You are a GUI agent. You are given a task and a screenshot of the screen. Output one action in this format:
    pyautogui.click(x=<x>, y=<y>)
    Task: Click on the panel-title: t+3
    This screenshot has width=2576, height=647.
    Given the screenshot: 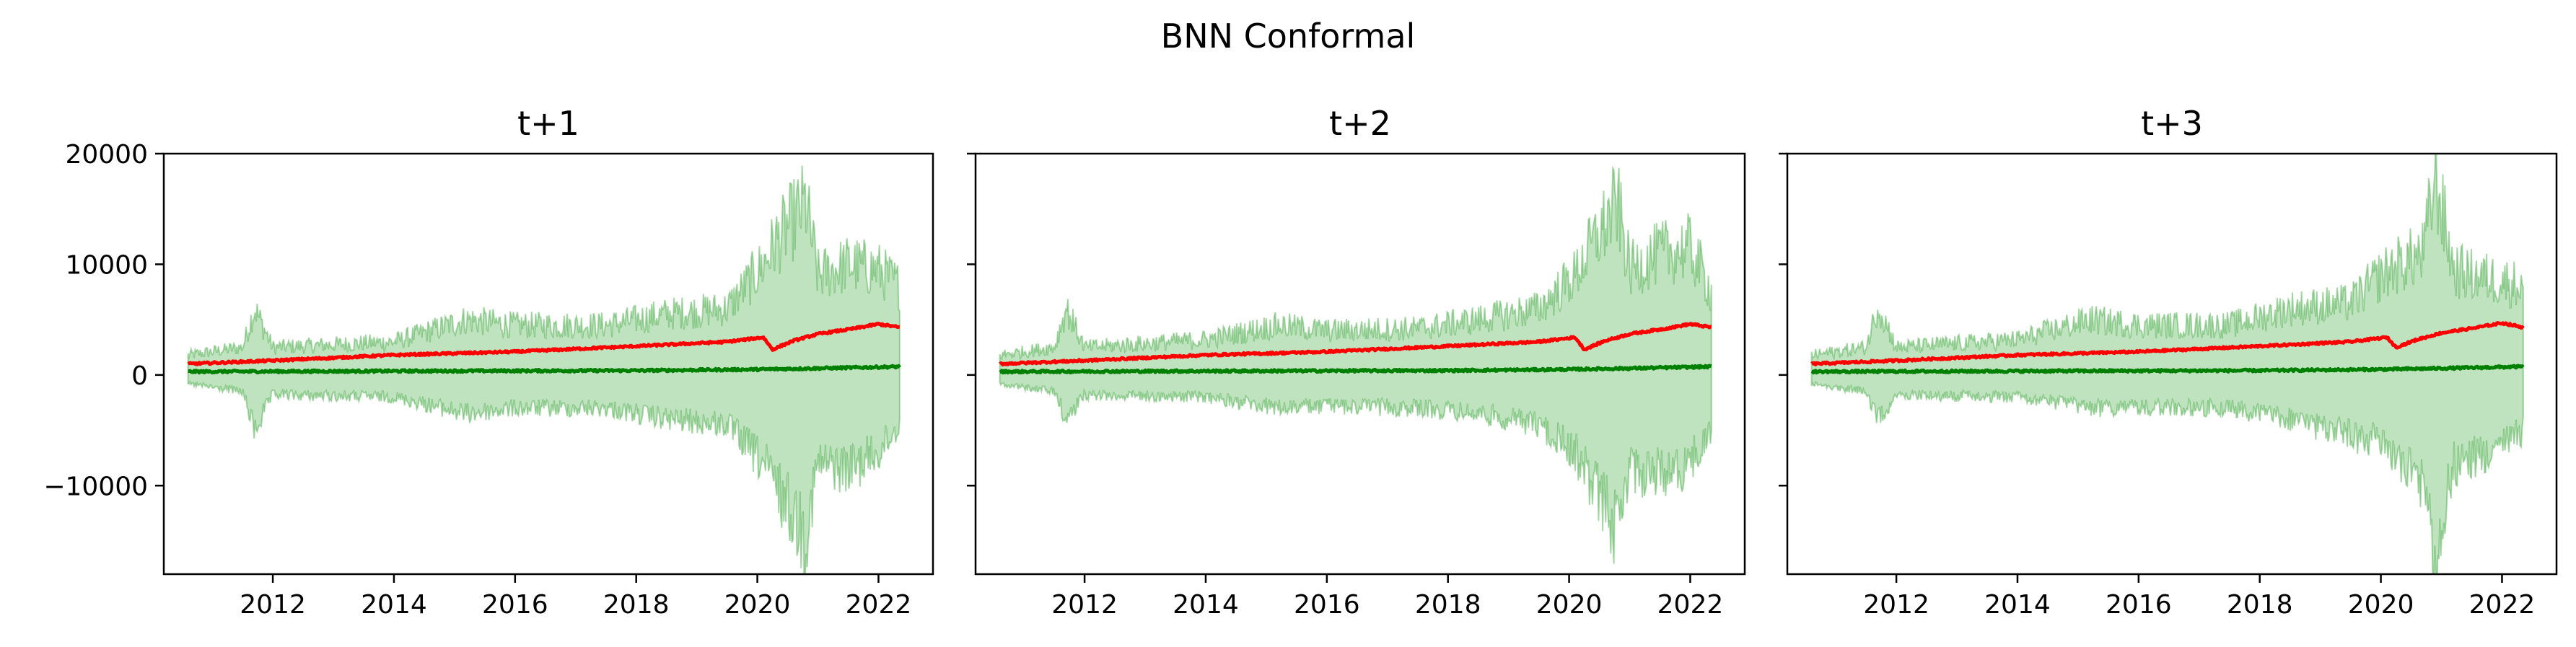 What is the action you would take?
    pyautogui.click(x=2172, y=123)
    